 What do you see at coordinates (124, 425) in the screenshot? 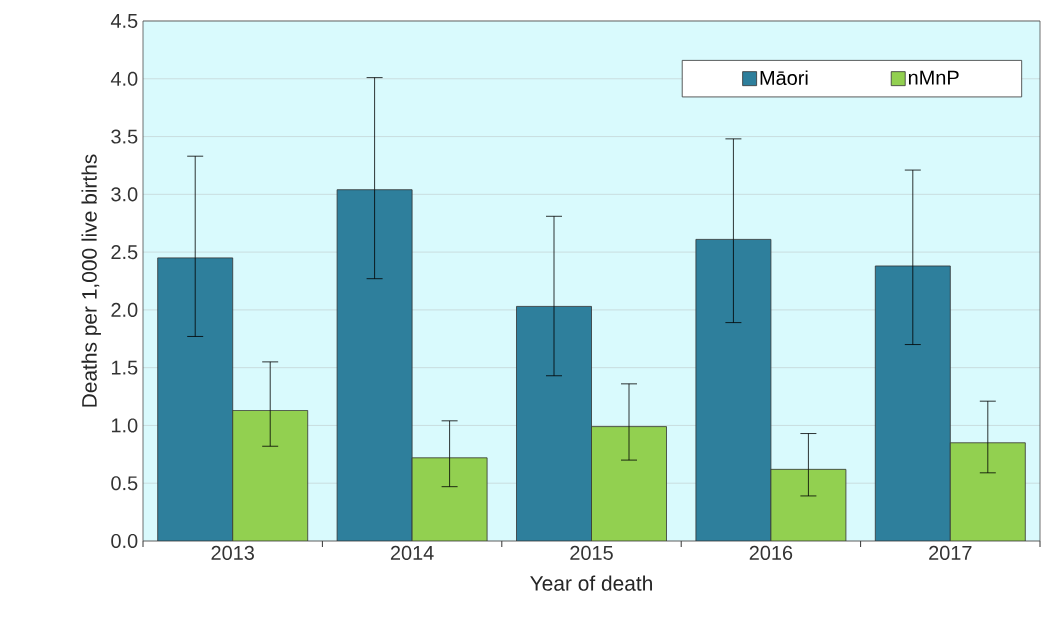
I see `y-tick-label: 1.0` at bounding box center [124, 425].